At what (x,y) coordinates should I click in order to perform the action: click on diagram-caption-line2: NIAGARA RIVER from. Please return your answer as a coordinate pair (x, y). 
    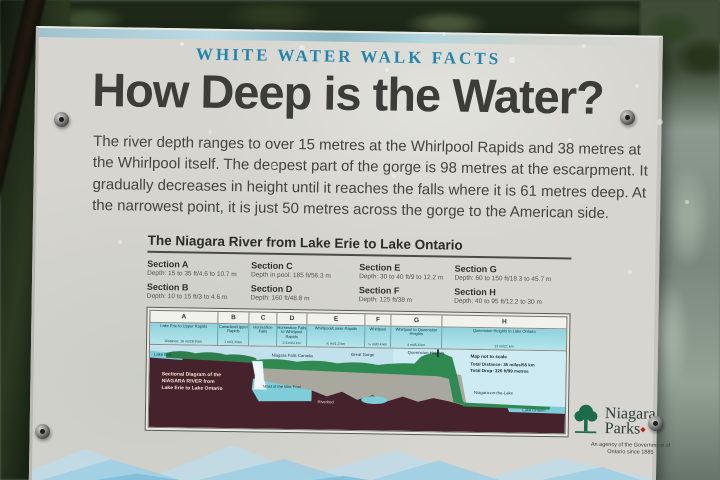
    Looking at the image, I should click on (189, 381).